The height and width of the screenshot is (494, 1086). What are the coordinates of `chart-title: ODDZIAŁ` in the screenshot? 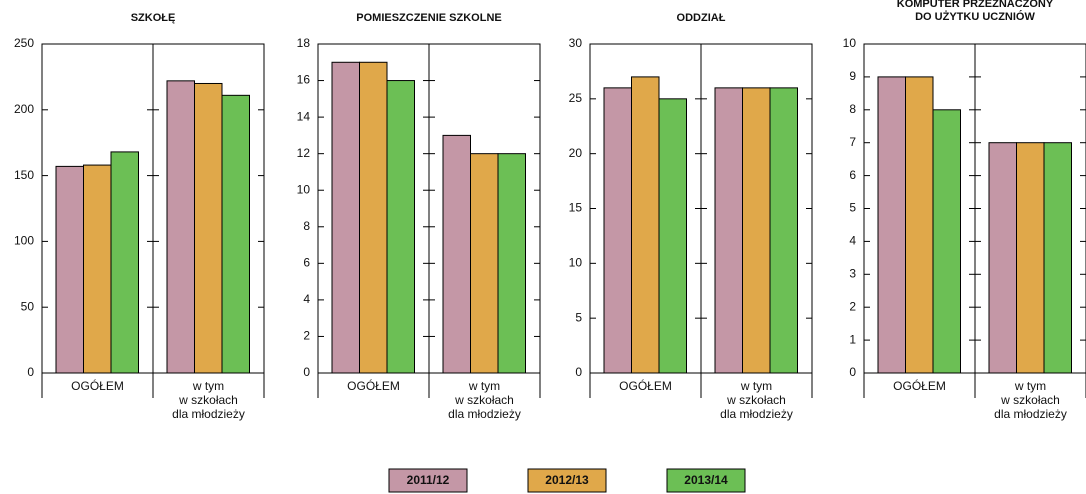 It's located at (701, 18).